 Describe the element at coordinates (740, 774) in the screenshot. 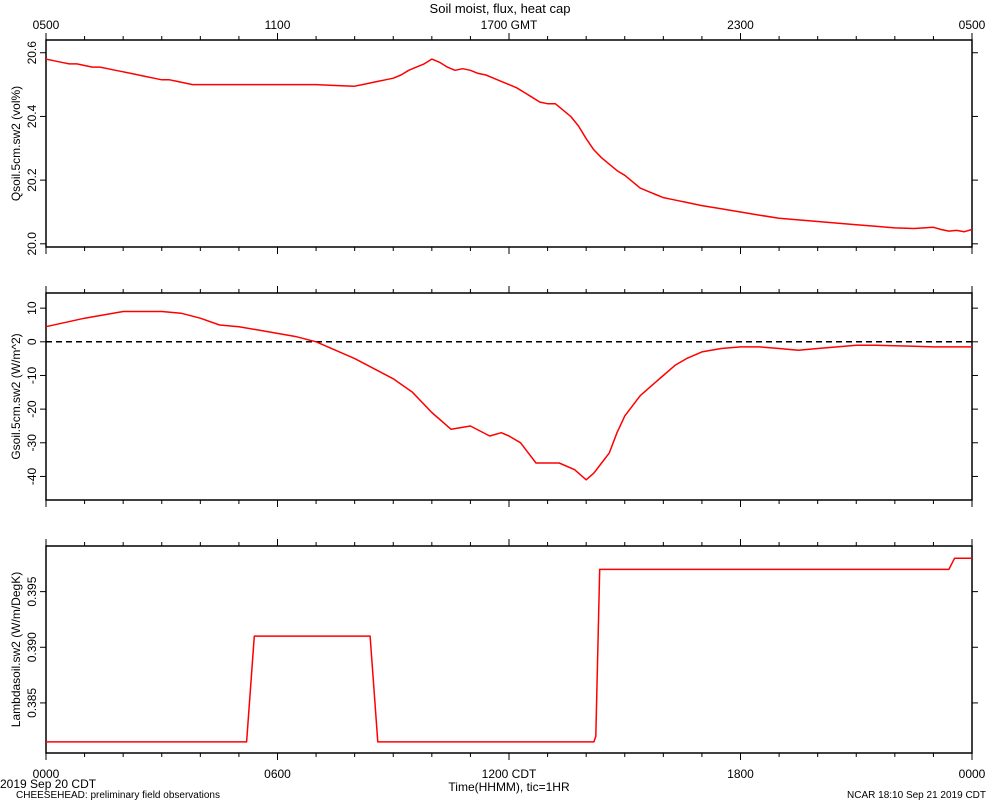

I see `x-tick-label: 1800` at that location.